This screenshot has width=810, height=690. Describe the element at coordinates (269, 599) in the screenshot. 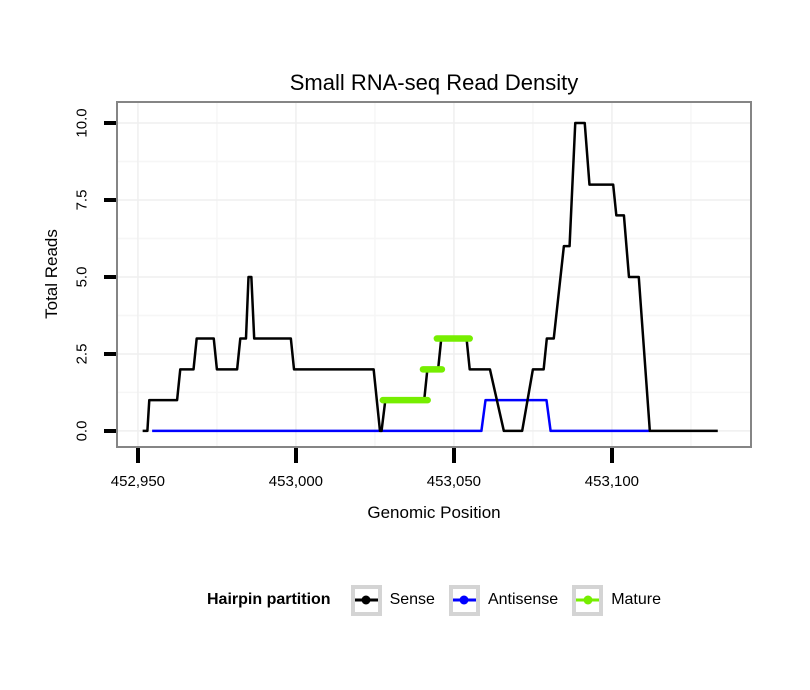

I see `legend-title: Hairpin partition` at that location.